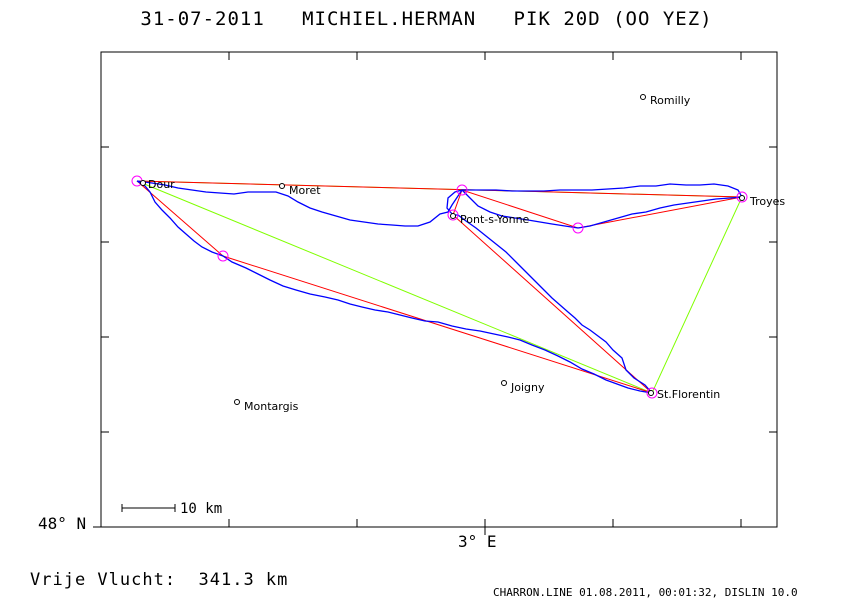 The height and width of the screenshot is (603, 853). What do you see at coordinates (670, 100) in the screenshot?
I see `city-label-romilly: Romilly` at bounding box center [670, 100].